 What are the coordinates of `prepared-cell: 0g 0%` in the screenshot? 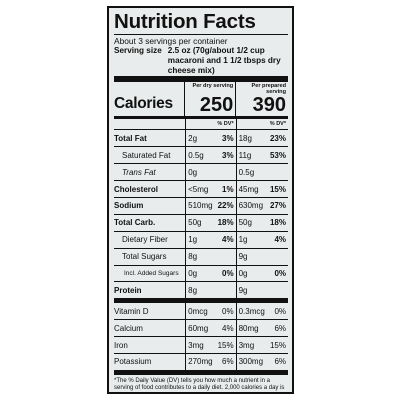 It's located at (261, 273).